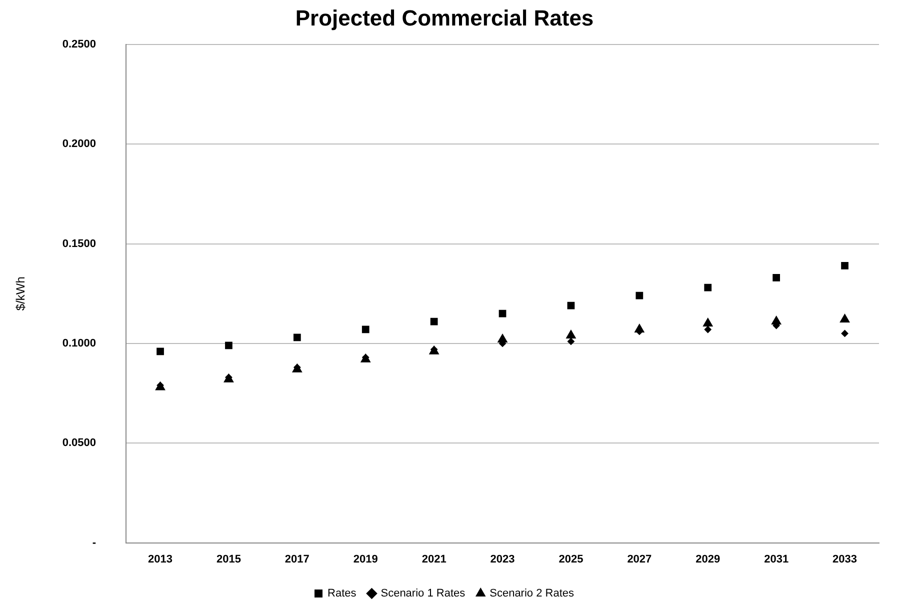 The height and width of the screenshot is (609, 919). I want to click on x-tick-label: 2029, so click(708, 559).